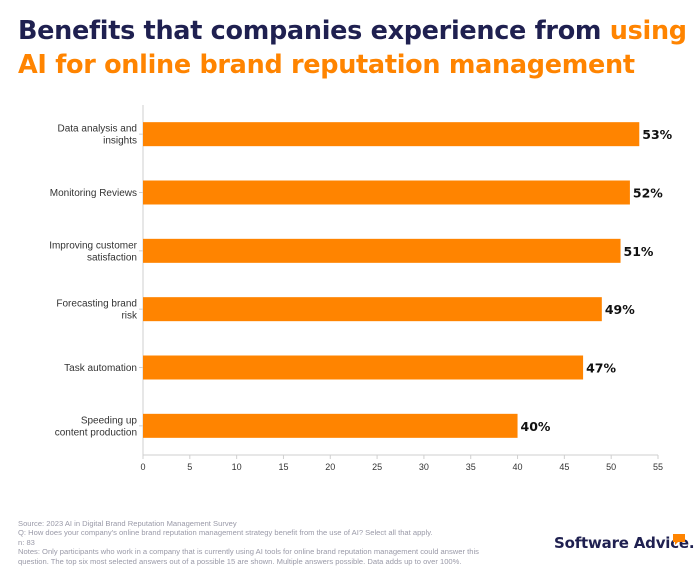 The image size is (700, 583). Describe the element at coordinates (26, 542) in the screenshot. I see `sample-size-note: n: 83` at that location.